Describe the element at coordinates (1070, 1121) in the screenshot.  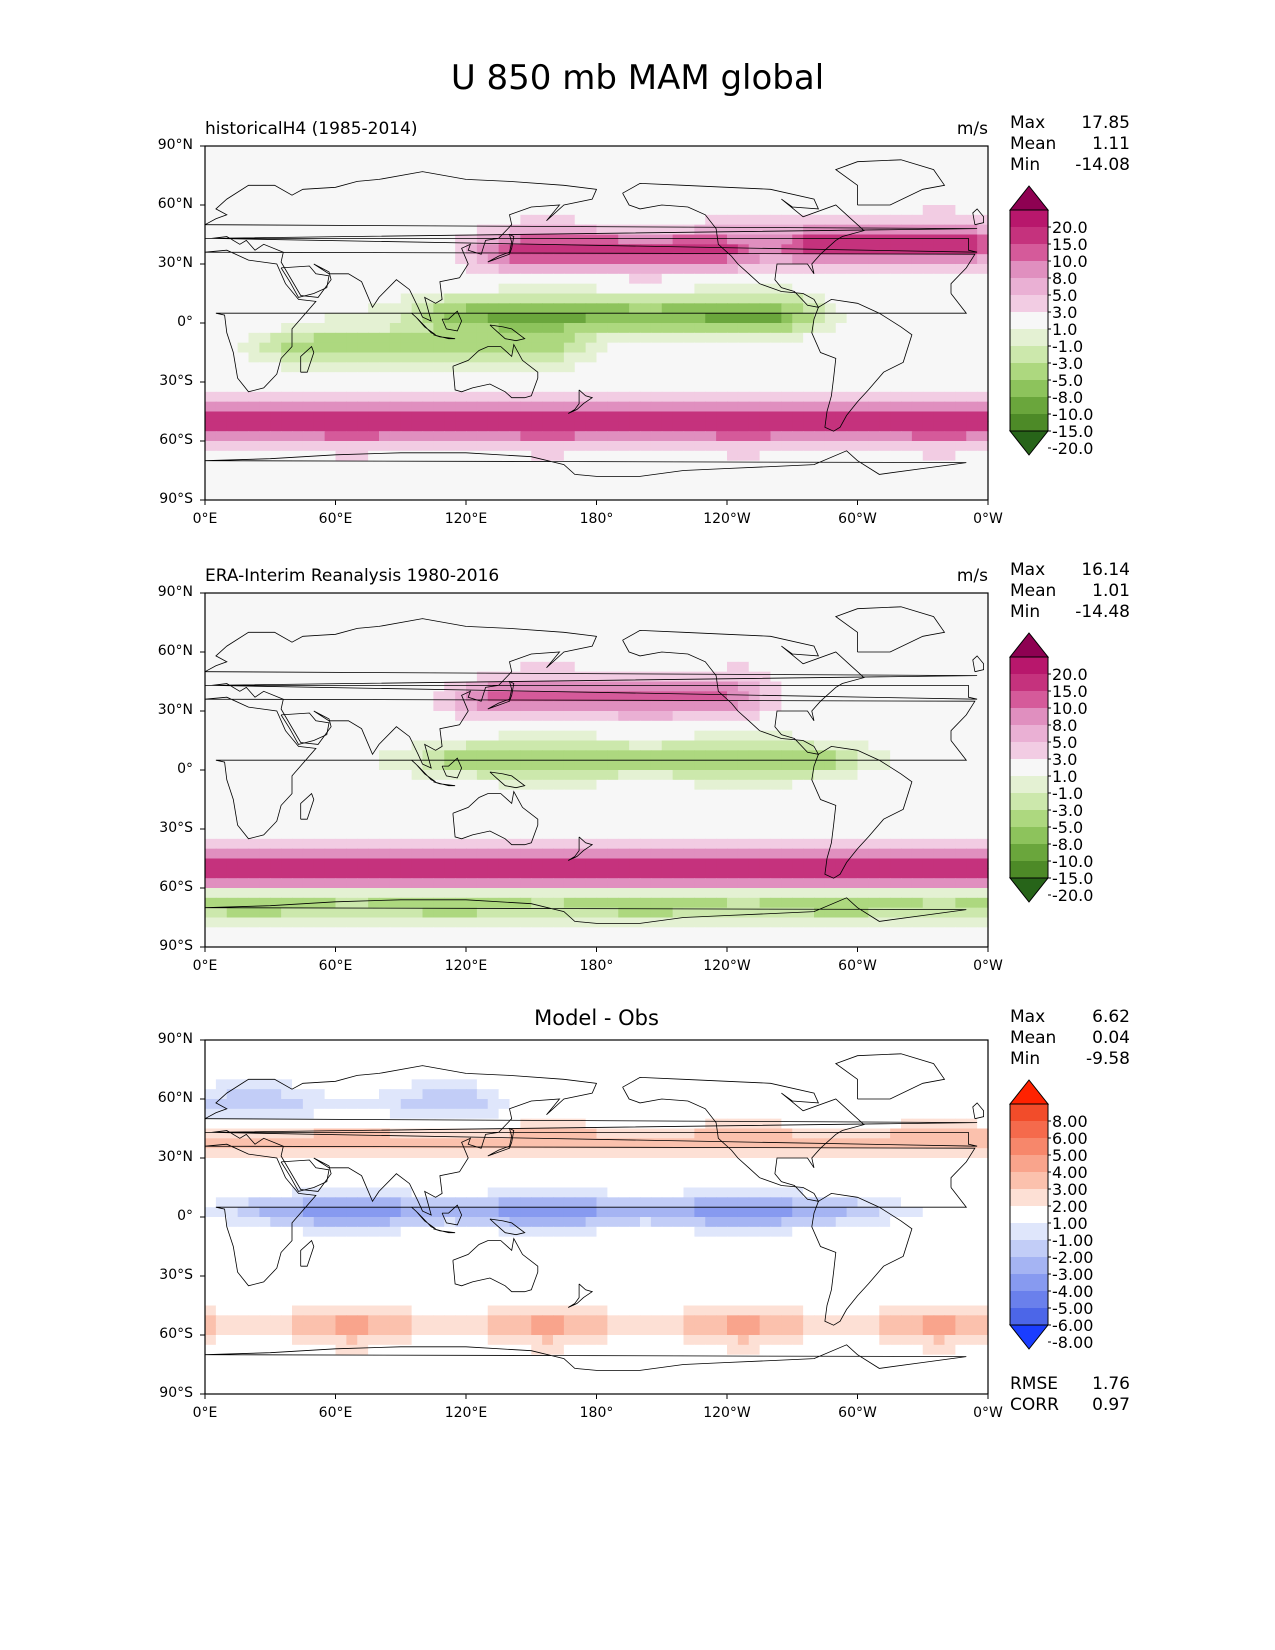
I see `colorbar-level-label: 8.00` at that location.